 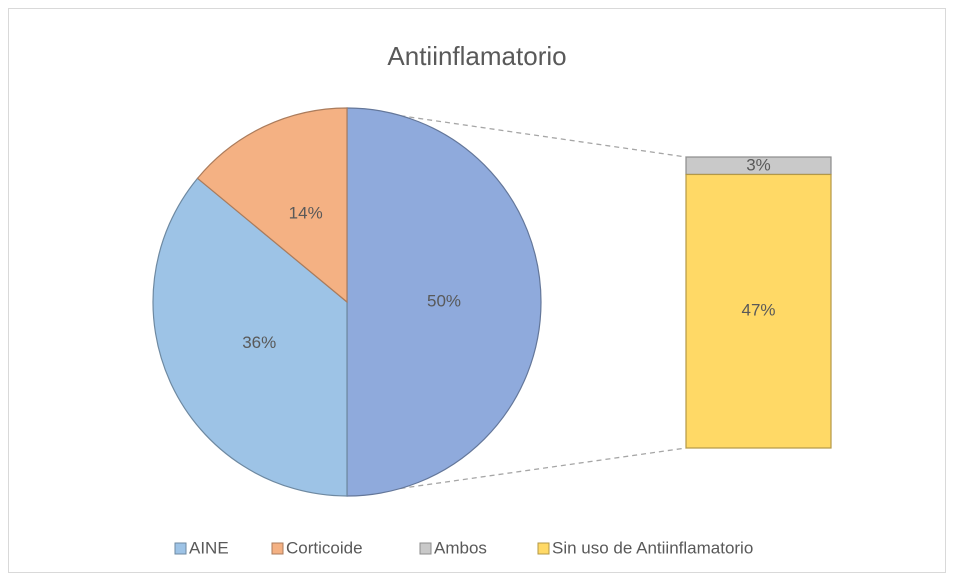 What do you see at coordinates (324, 547) in the screenshot?
I see `legend-label: Corticoide` at bounding box center [324, 547].